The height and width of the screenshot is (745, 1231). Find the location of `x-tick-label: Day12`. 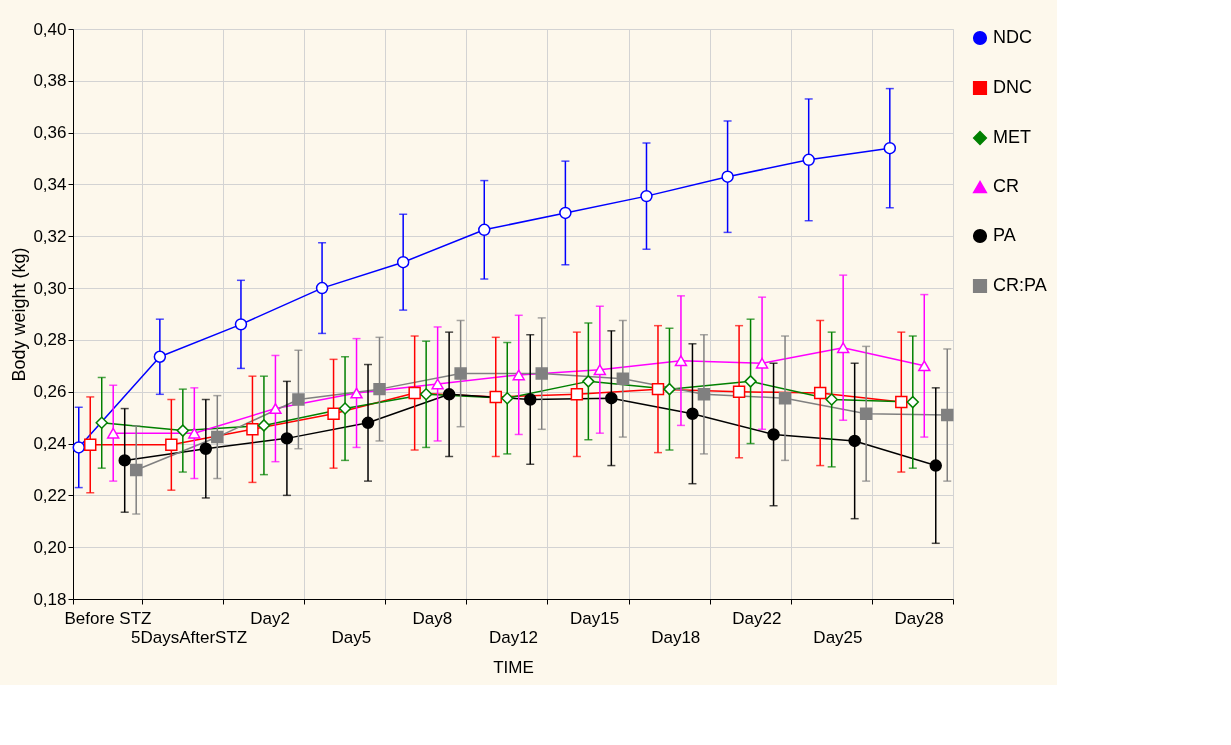

x-tick-label: Day12 is located at coordinates (513, 637).